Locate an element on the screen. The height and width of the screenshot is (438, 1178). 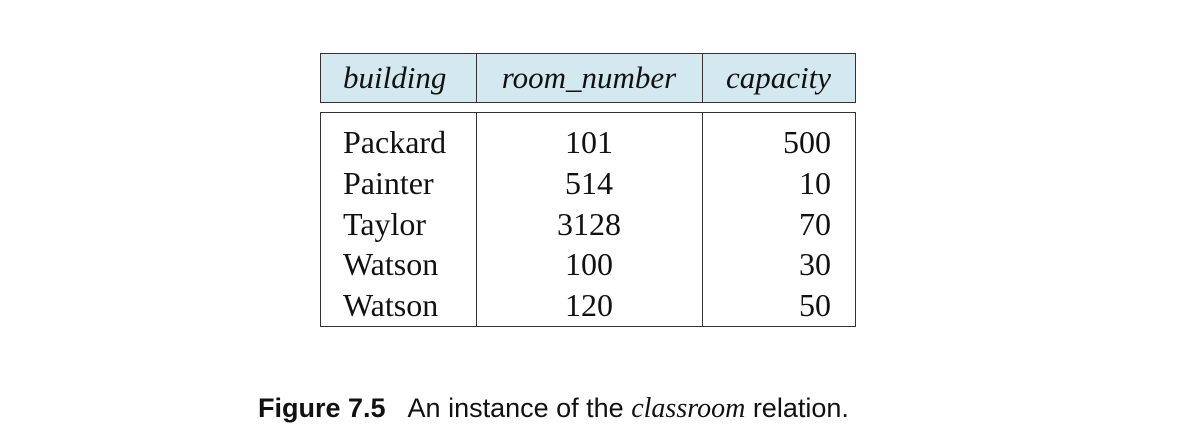
table-row: Watson 120 50 is located at coordinates (588, 305).